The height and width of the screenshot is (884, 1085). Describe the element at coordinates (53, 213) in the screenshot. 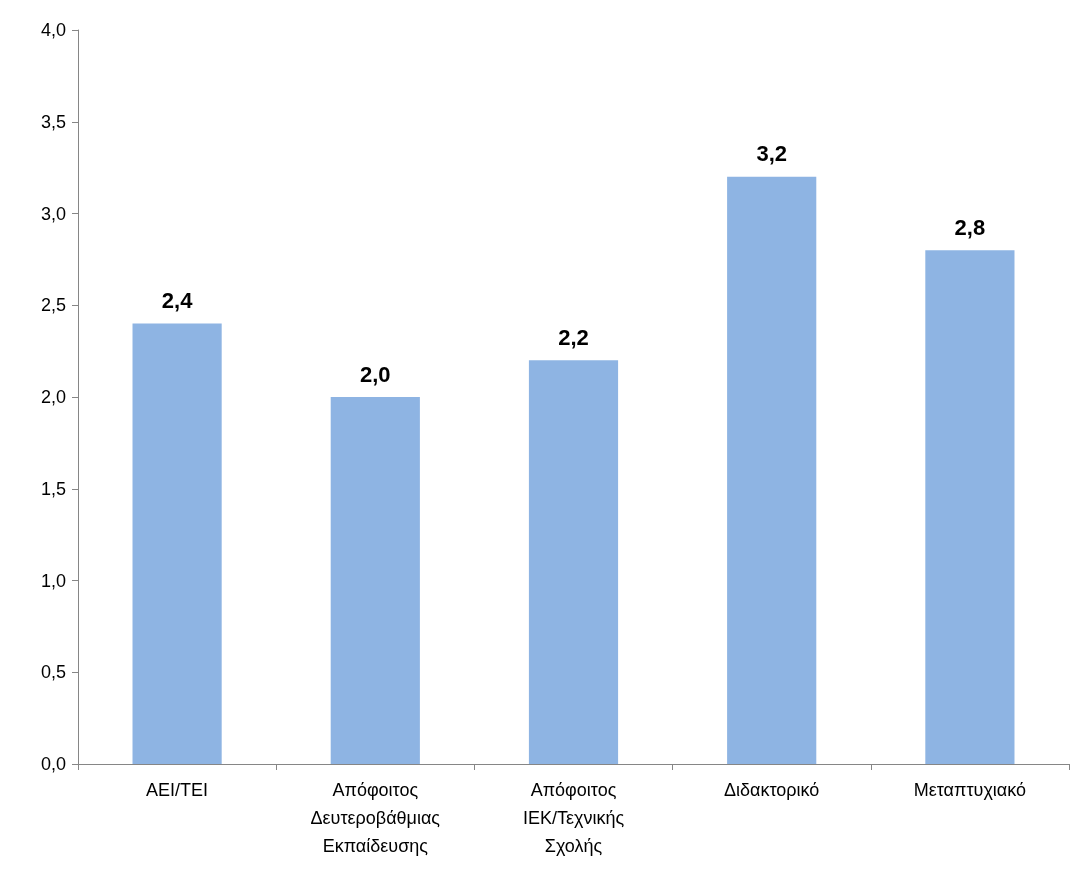

I see `y-tick-label: 3,0` at that location.